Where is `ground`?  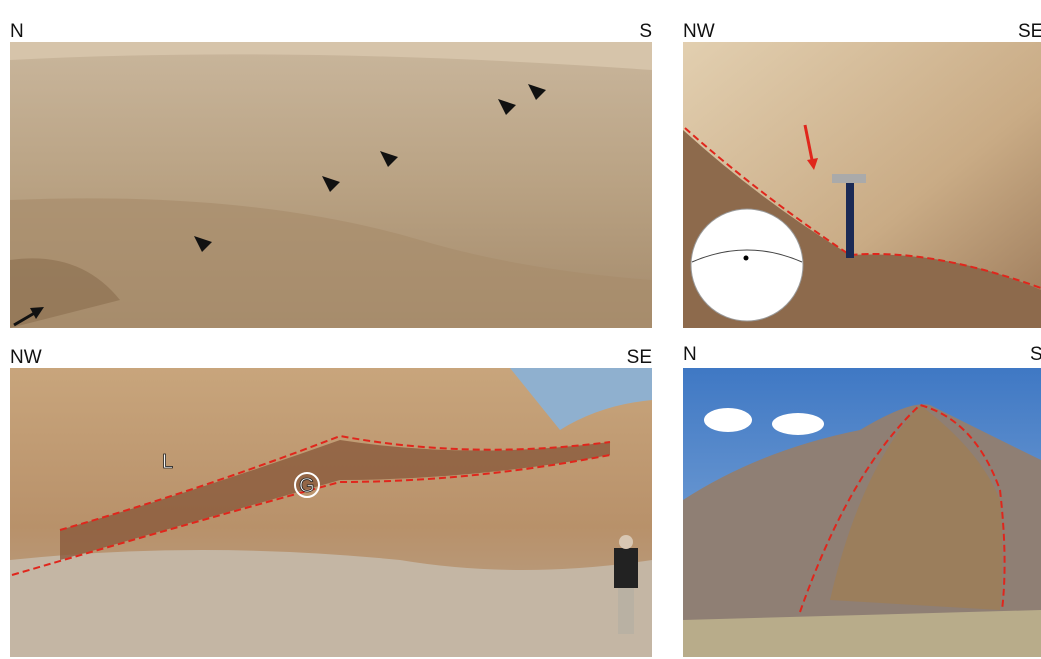
ground is located at coordinates (862, 633).